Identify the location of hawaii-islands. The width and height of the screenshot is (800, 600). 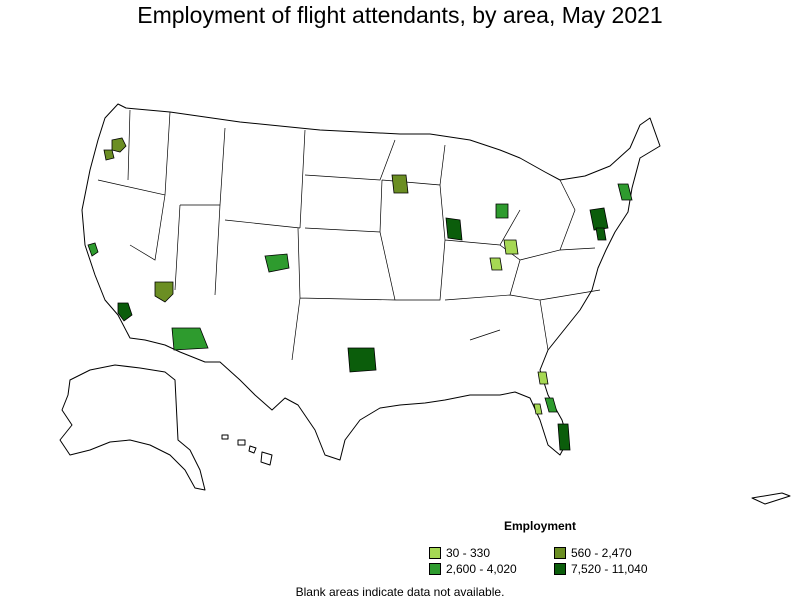
(247, 450).